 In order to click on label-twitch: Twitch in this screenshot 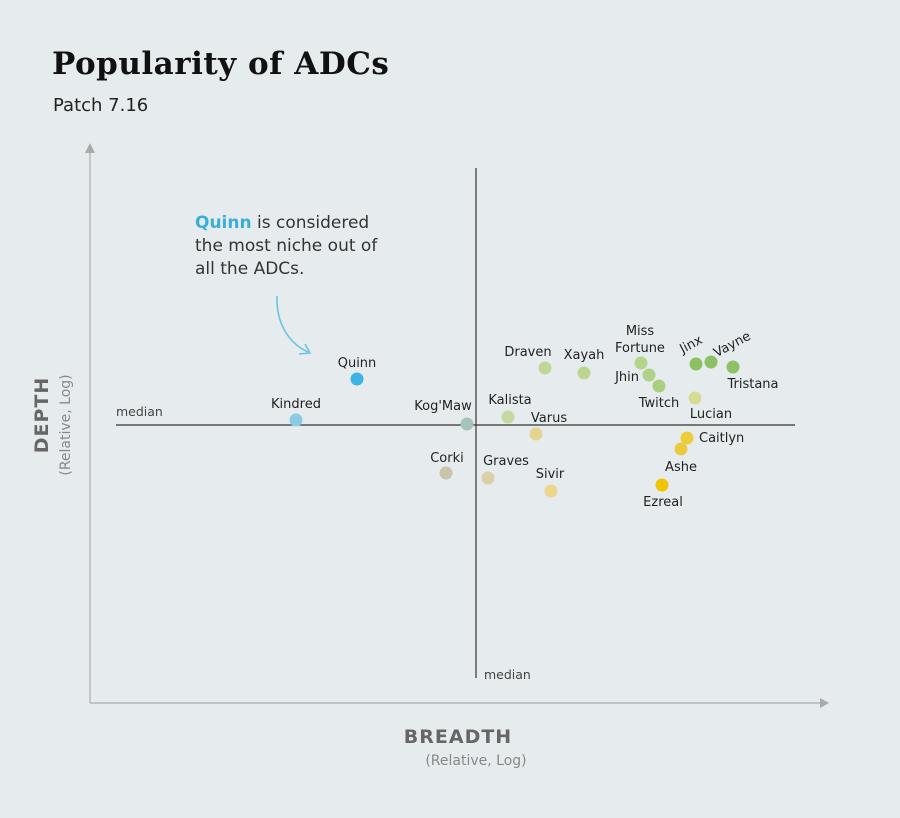, I will do `click(659, 403)`.